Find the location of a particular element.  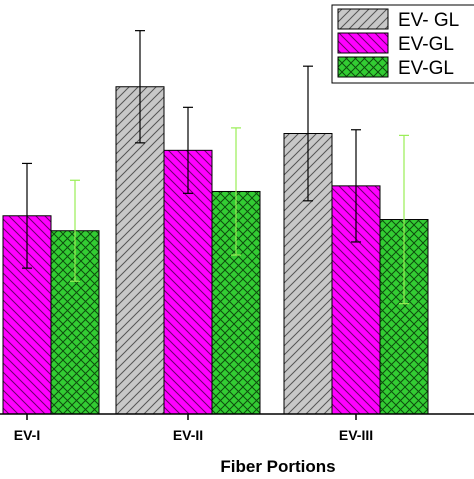

bar-2-EV-II is located at coordinates (188, 282).